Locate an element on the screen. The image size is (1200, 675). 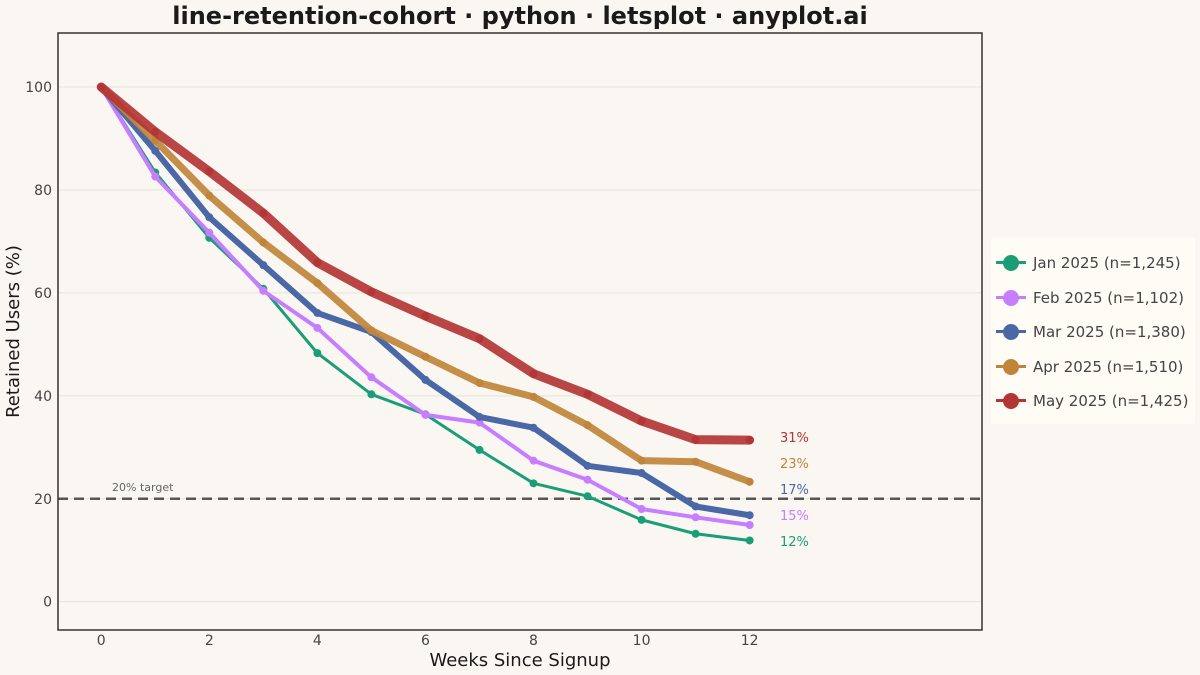
end-label-1: 12% is located at coordinates (794, 542).